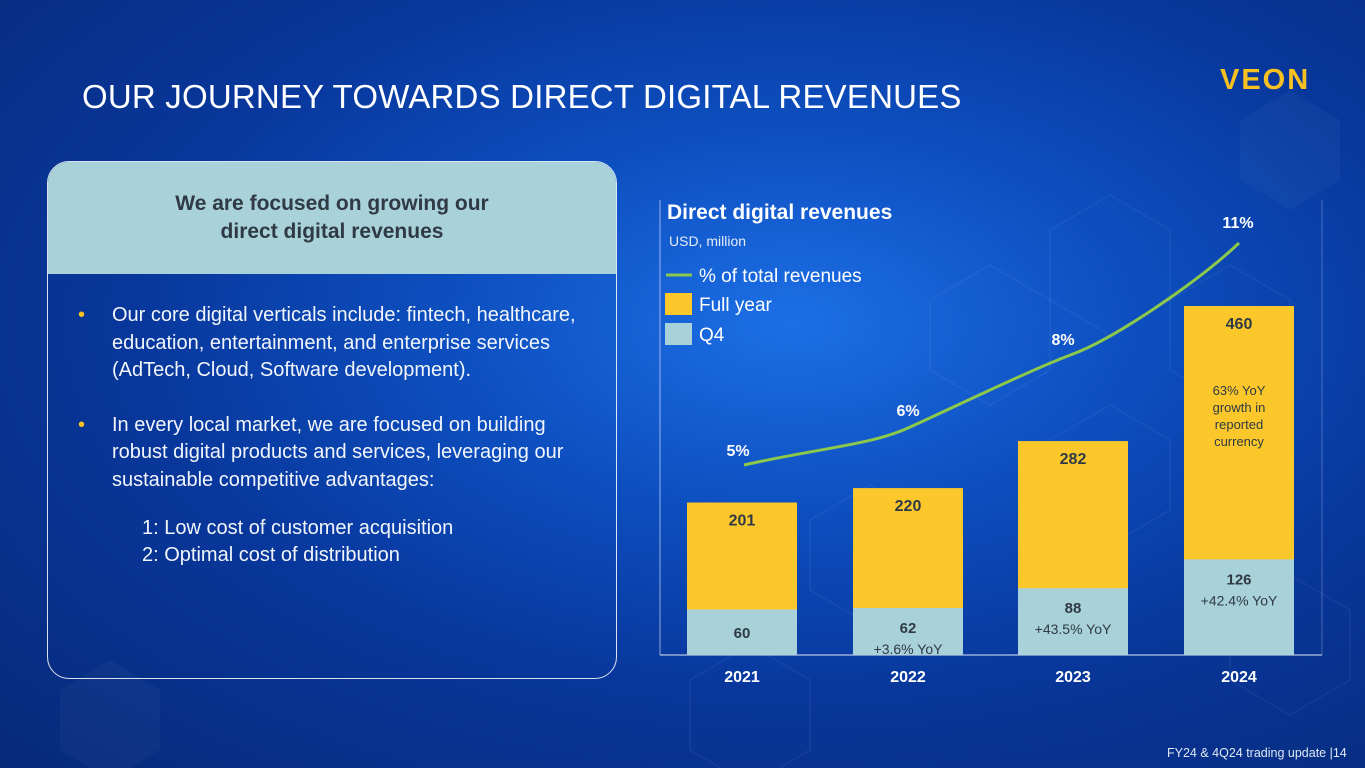 Image resolution: width=1365 pixels, height=768 pixels. What do you see at coordinates (1073, 629) in the screenshot?
I see `q4-yoy-label: +43.5% YoY` at bounding box center [1073, 629].